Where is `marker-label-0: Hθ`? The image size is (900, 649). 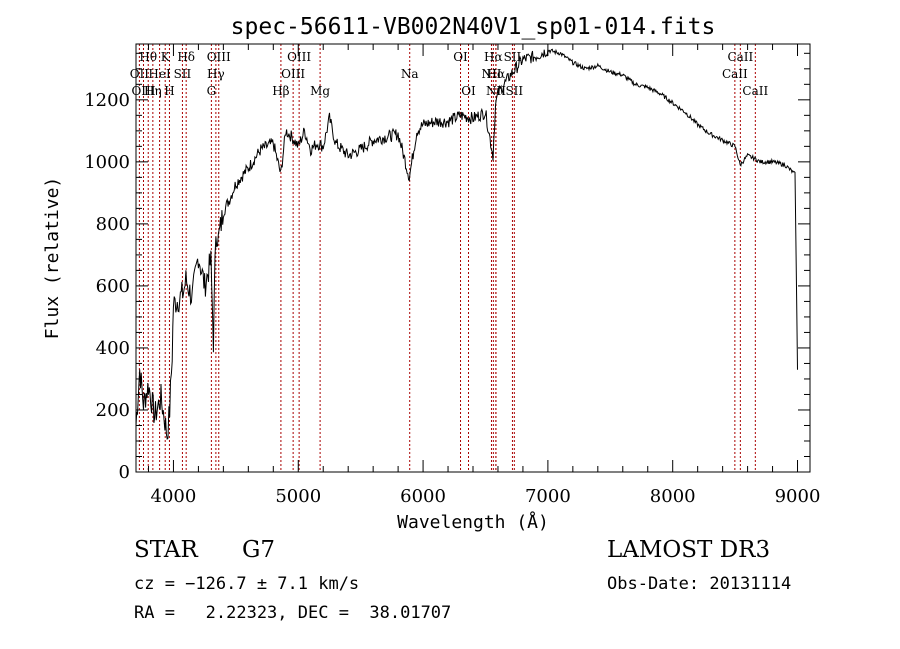
marker-label-0: Hθ is located at coordinates (148, 57).